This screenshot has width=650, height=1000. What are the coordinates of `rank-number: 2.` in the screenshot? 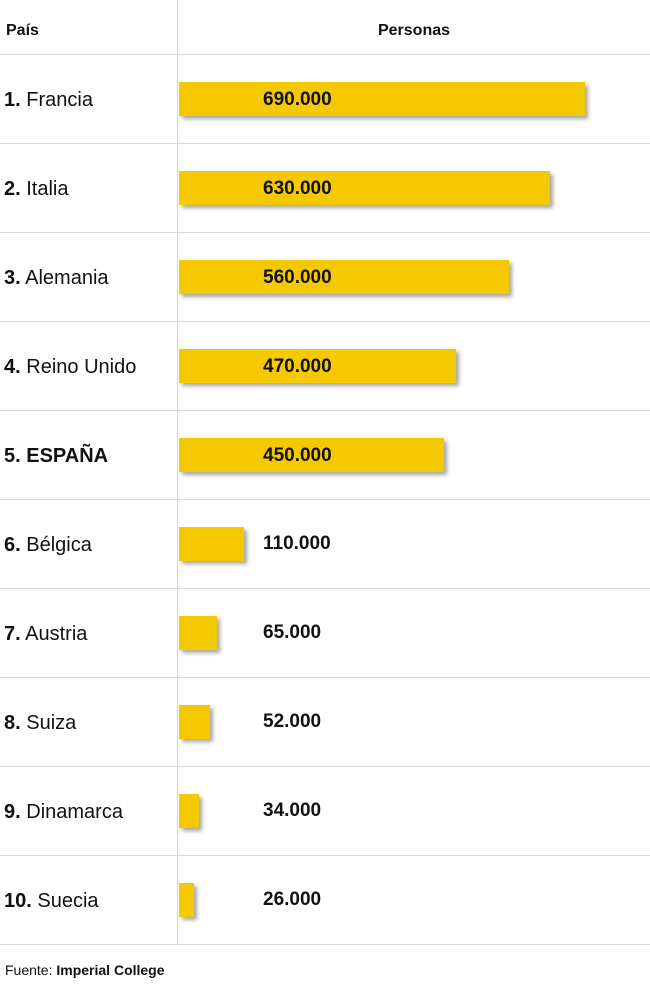 It's located at (12, 189).